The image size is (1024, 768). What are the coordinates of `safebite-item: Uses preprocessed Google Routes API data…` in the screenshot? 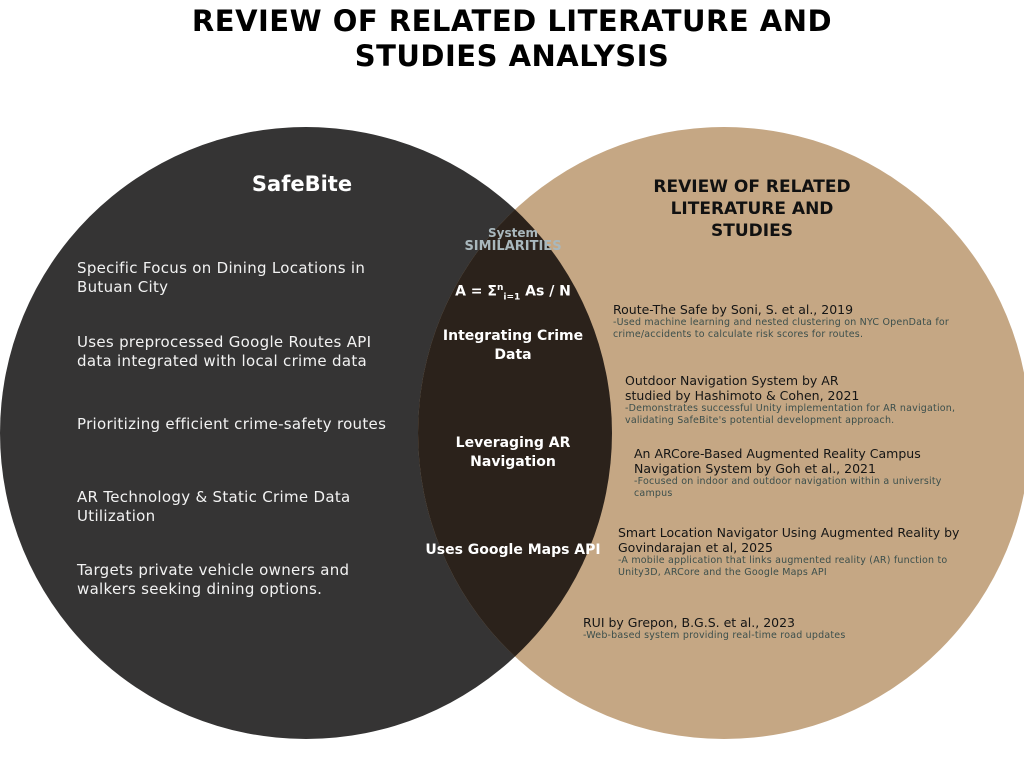 It's located at (224, 351).